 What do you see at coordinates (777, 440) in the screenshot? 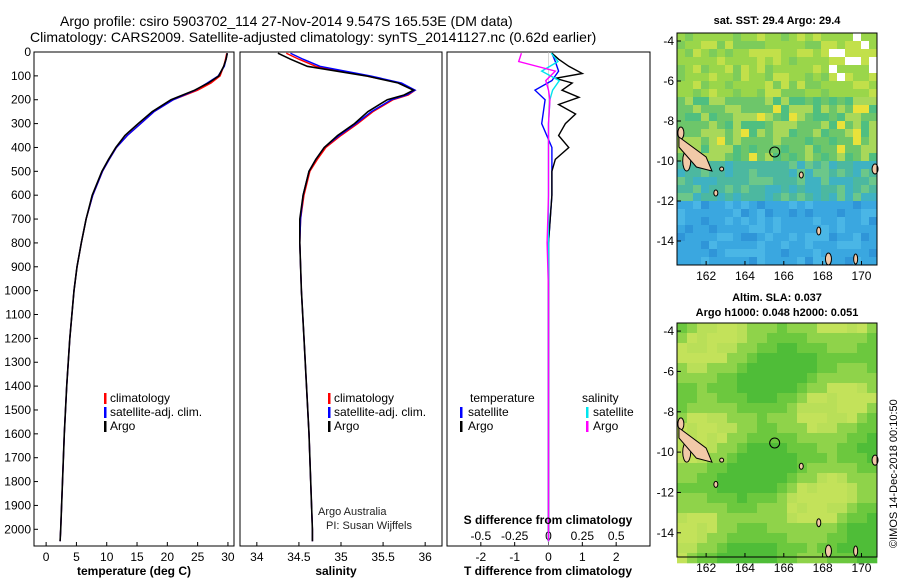
I see `sla-map-frame` at bounding box center [777, 440].